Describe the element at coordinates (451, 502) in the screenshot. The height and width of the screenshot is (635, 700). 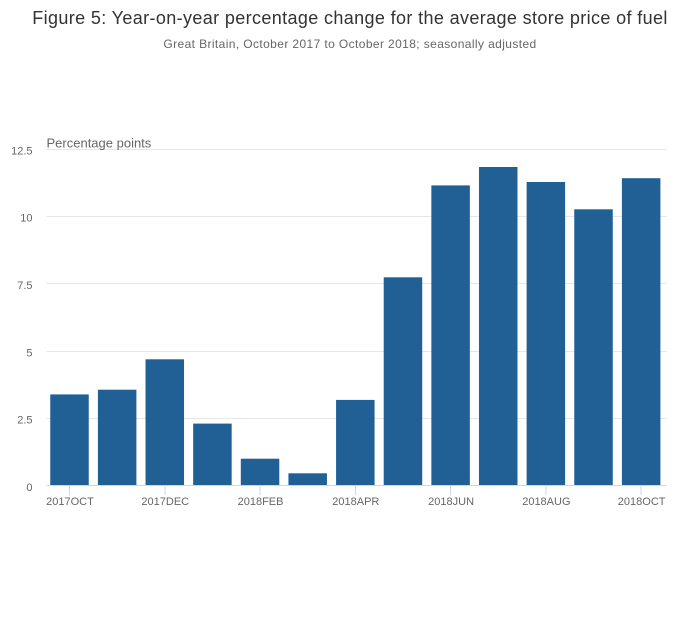
I see `svg-text: 2018JUN` at that location.